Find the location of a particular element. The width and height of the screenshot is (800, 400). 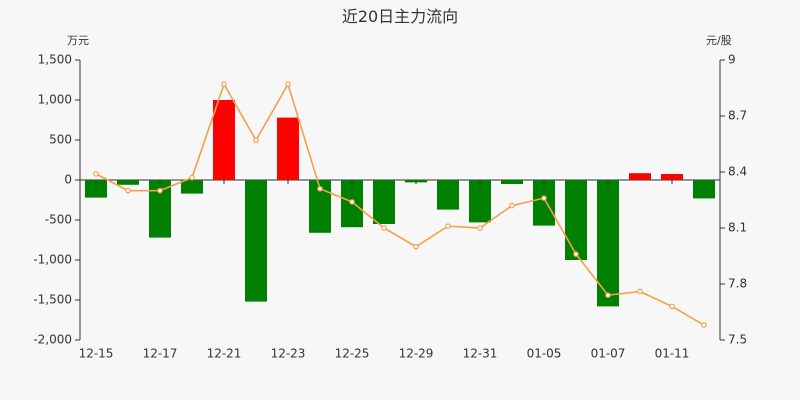

left-axis-unit: 万元 is located at coordinates (78, 40).